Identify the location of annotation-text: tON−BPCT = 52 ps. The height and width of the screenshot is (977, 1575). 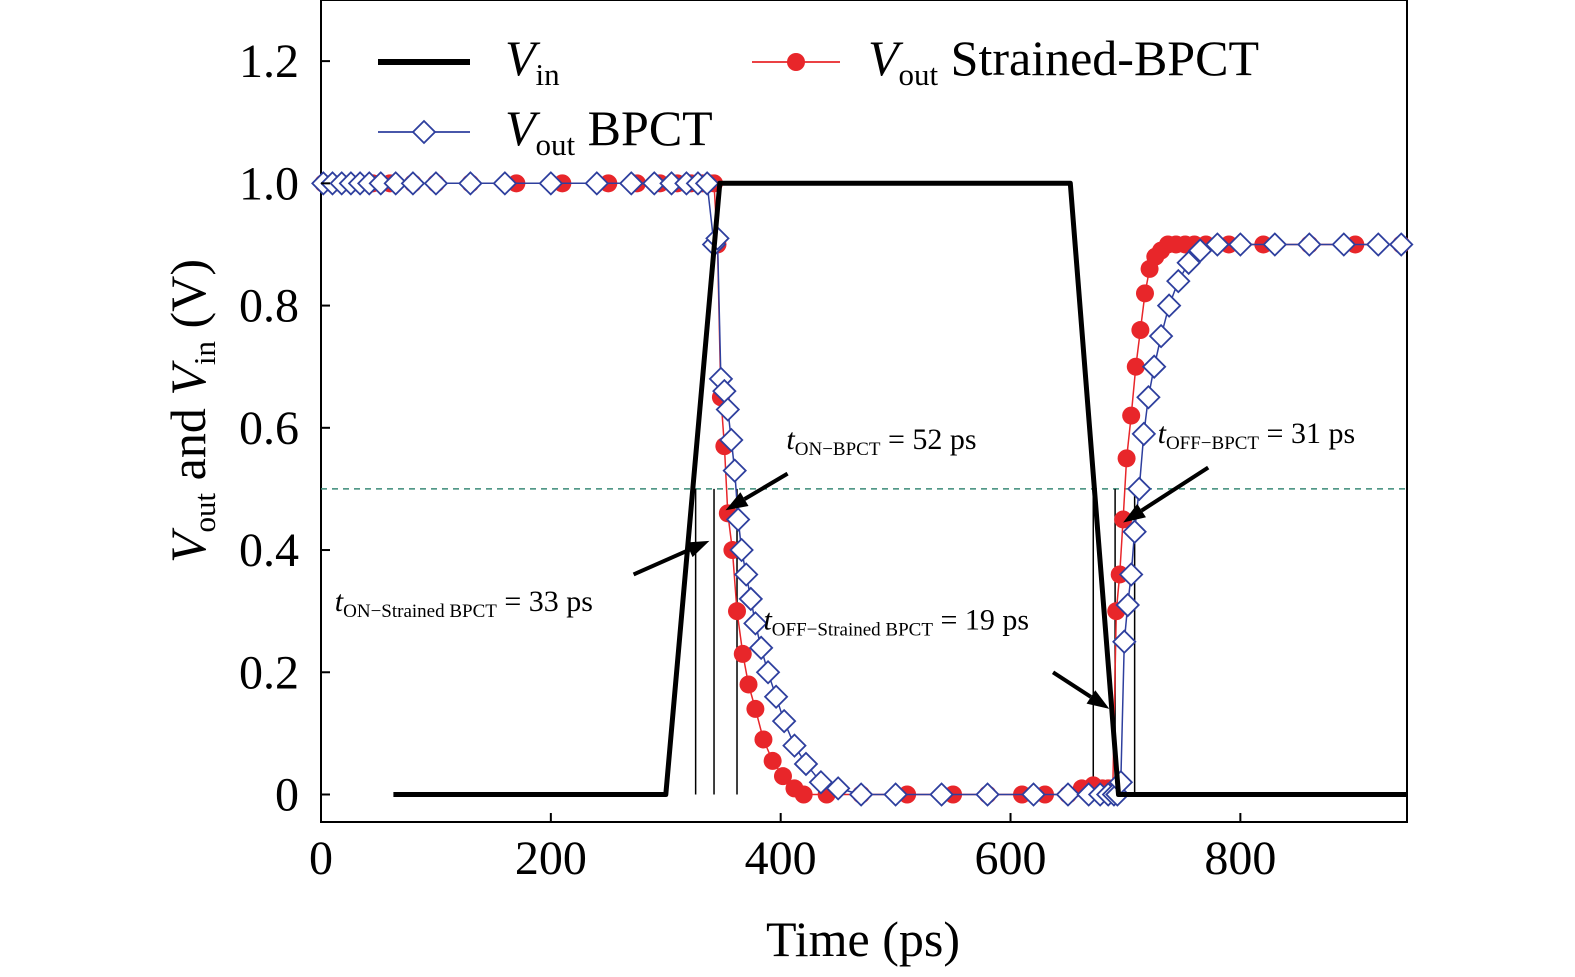
(881, 441).